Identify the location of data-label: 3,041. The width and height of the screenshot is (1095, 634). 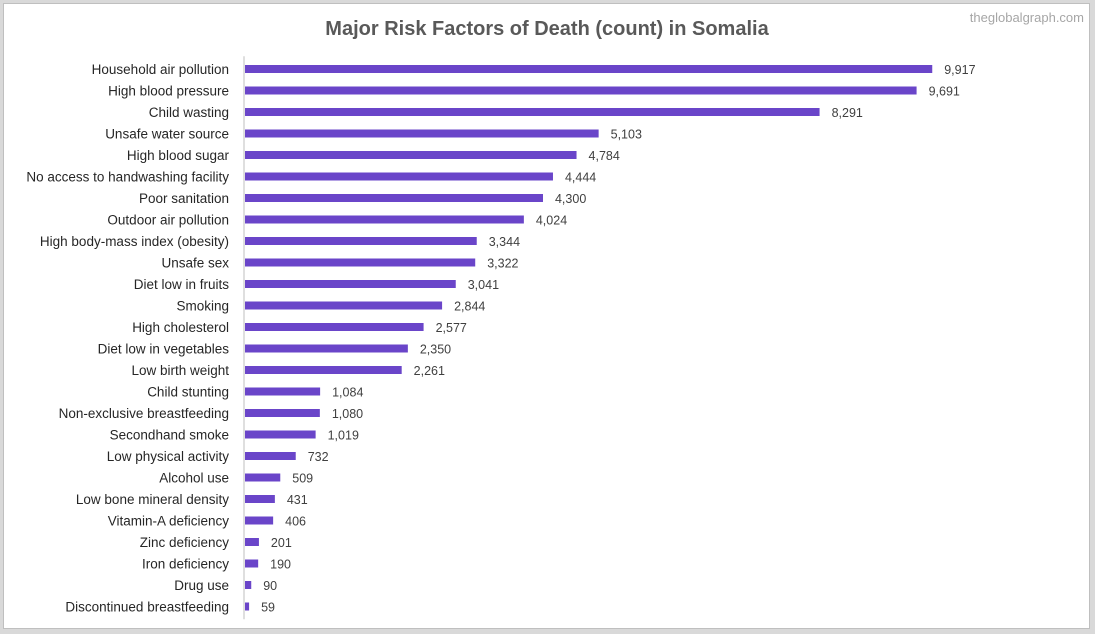
(483, 285).